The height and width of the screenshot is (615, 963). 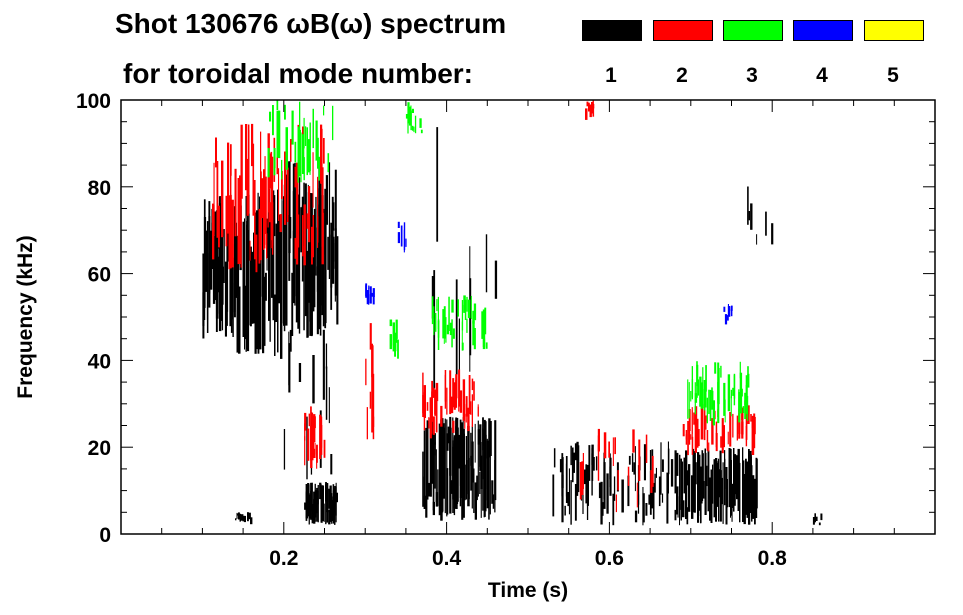 I want to click on x-tick-label: 0.4, so click(x=447, y=558).